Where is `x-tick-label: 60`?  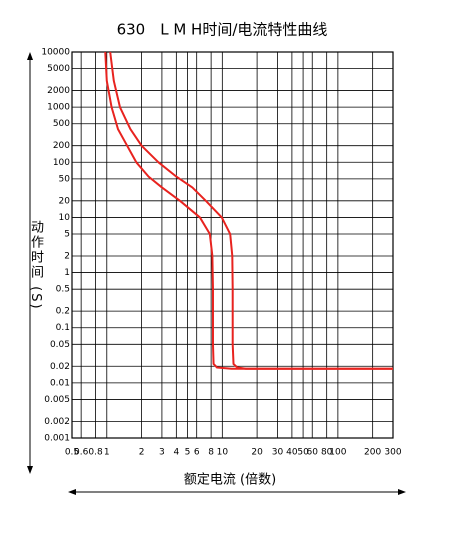 x-tick-label: 60 is located at coordinates (313, 453).